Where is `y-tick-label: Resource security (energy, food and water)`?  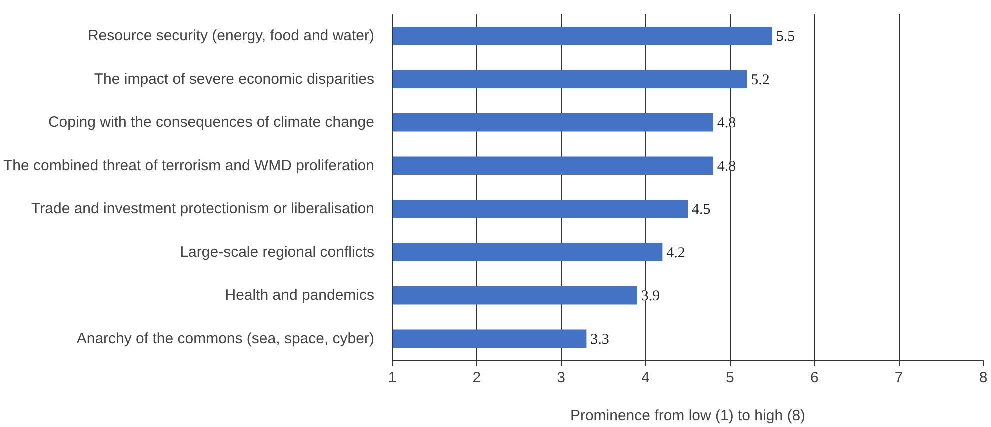 y-tick-label: Resource security (energy, food and water) is located at coordinates (231, 36).